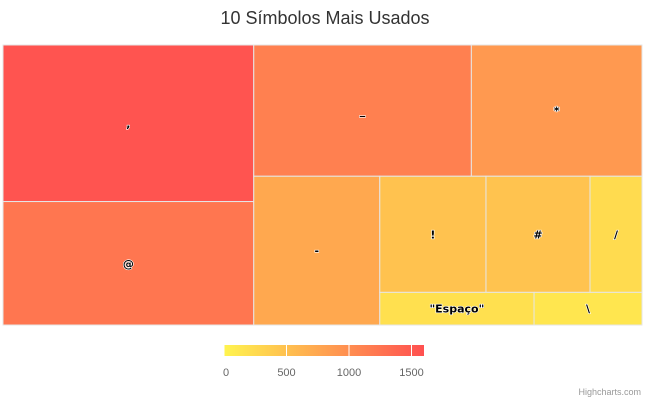 The height and width of the screenshot is (401, 650). What do you see at coordinates (324, 350) in the screenshot?
I see `color-axis-gradient-bar` at bounding box center [324, 350].